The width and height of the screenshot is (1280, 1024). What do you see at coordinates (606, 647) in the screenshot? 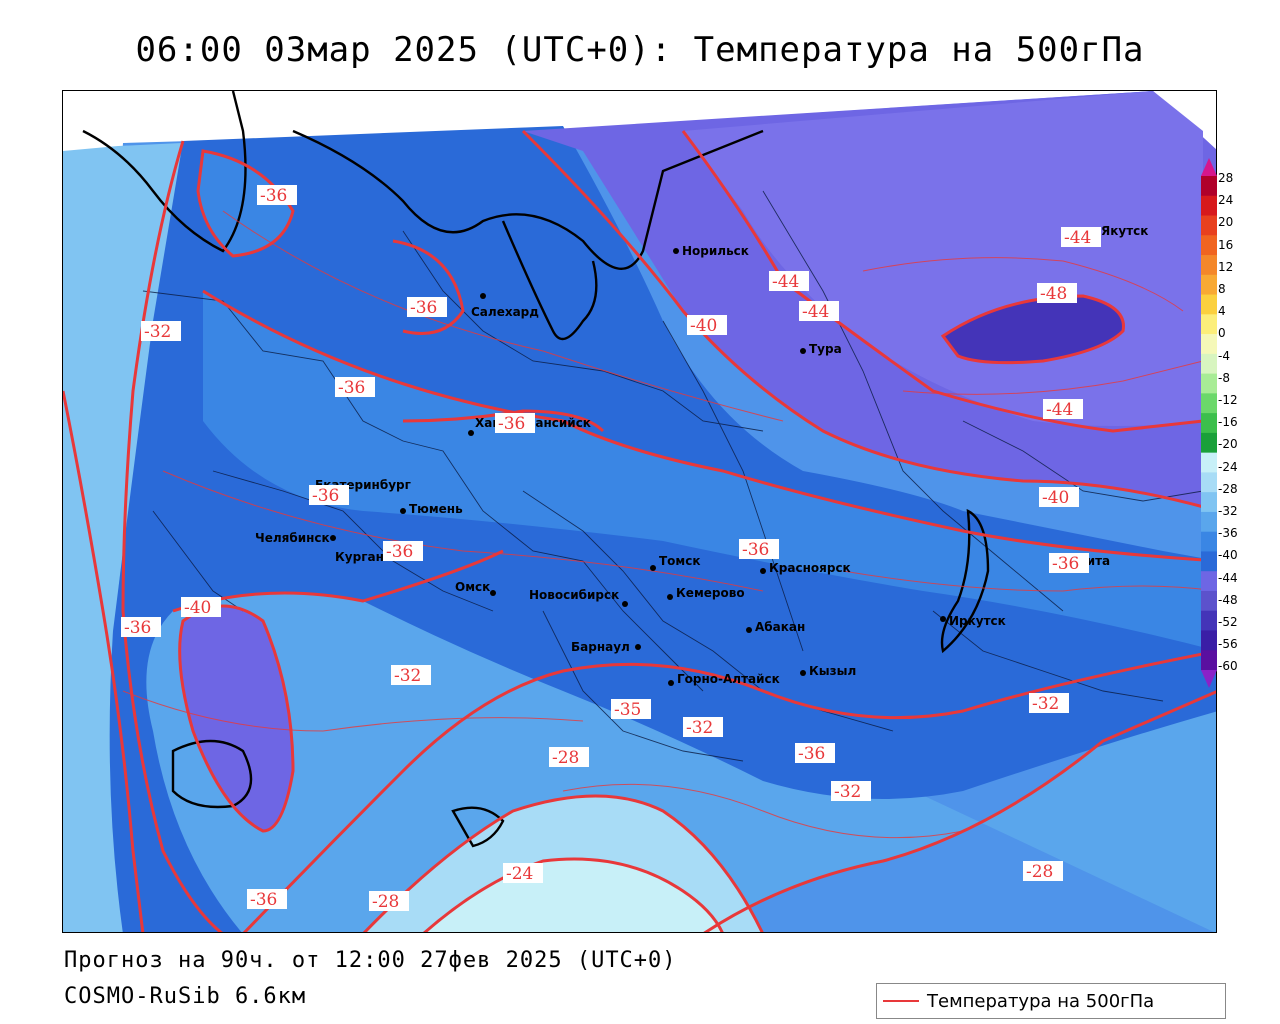
I see `city-barnaul: Барнаул` at bounding box center [606, 647].